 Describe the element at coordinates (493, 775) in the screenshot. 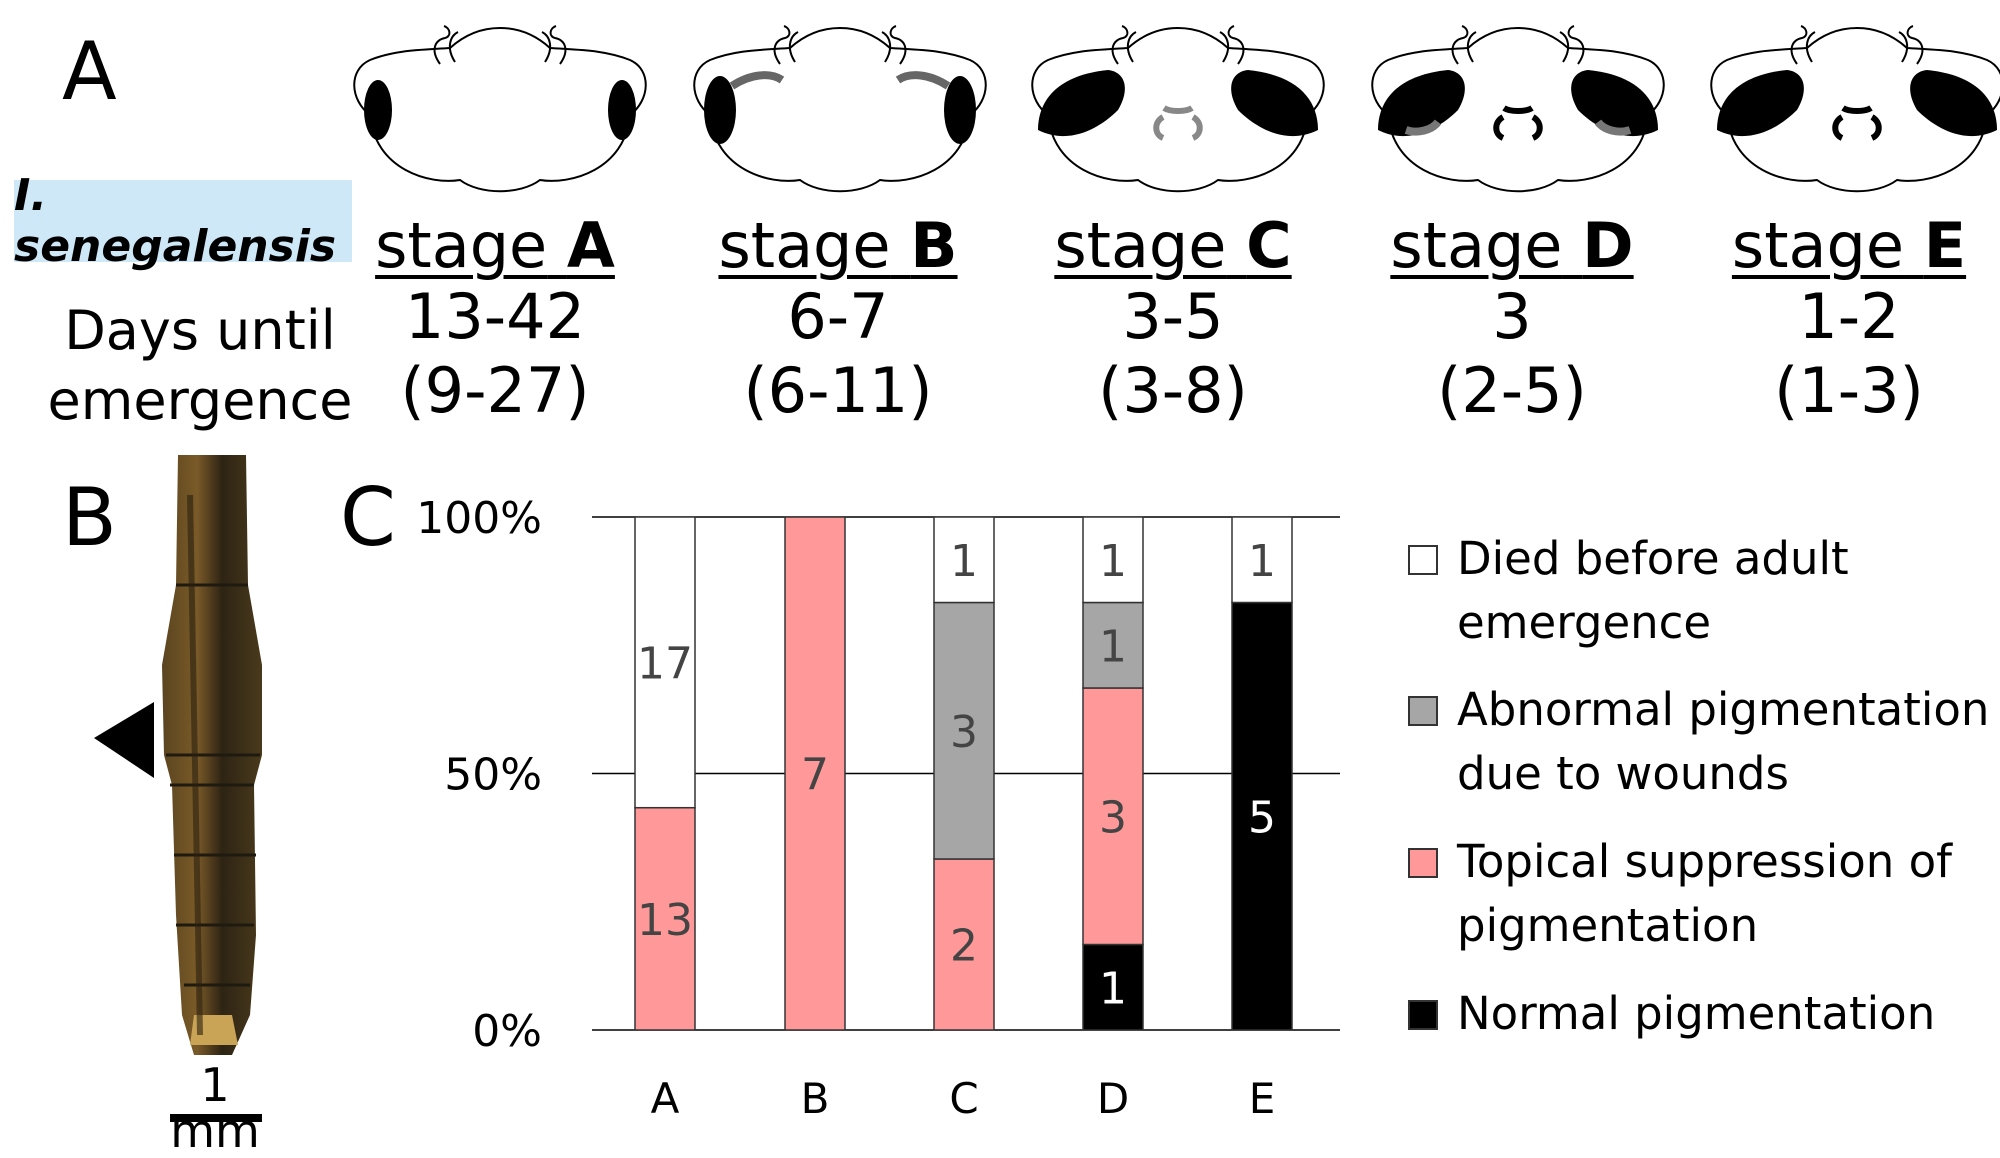

I see `y-tick-label: 50%` at that location.